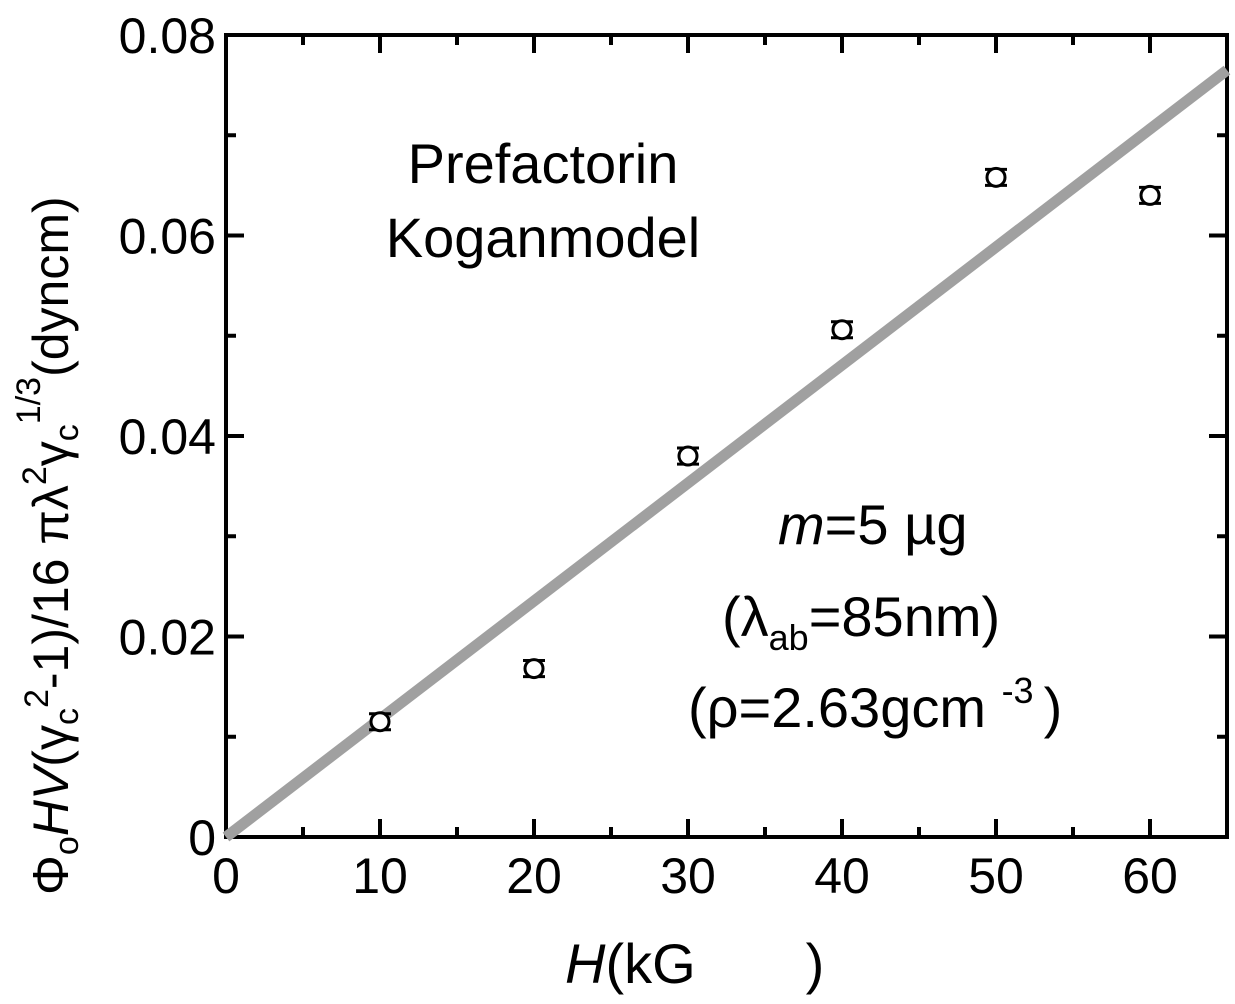  I want to click on annotation-rho-exponent: -3, so click(1018, 690).